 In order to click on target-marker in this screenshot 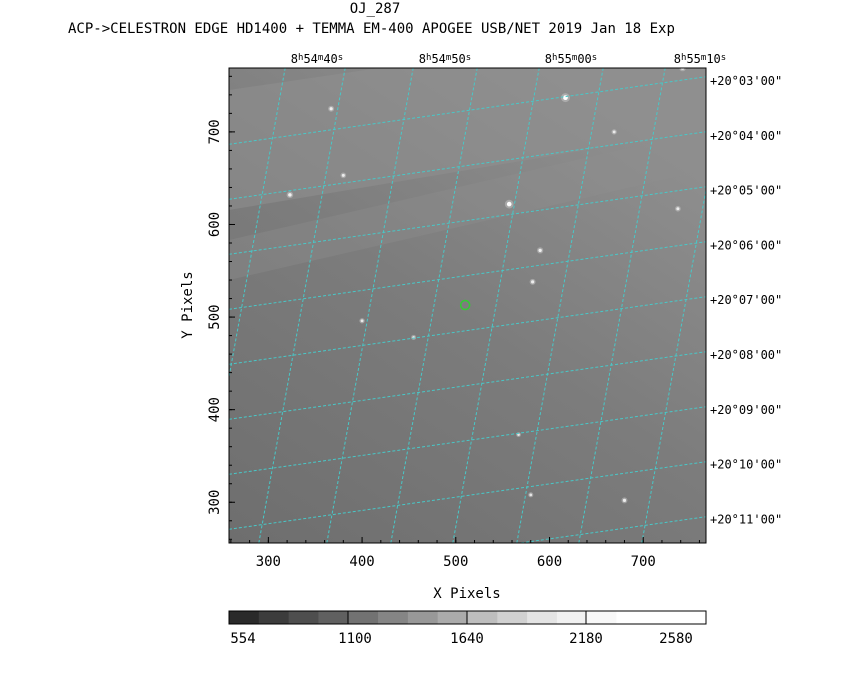, I will do `click(465, 305)`.